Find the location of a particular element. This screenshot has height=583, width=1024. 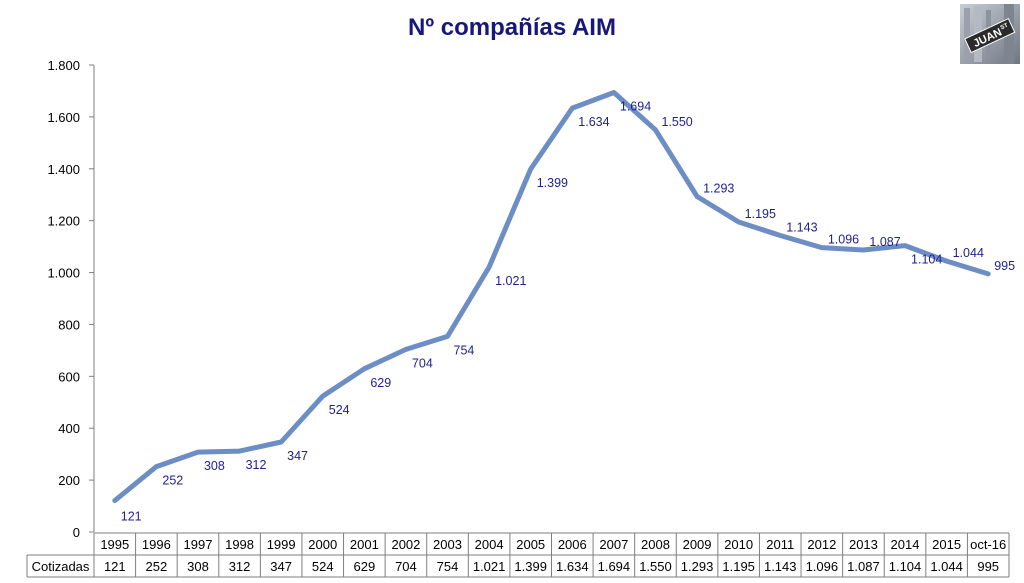

x-tick-label: 1999 is located at coordinates (281, 544).